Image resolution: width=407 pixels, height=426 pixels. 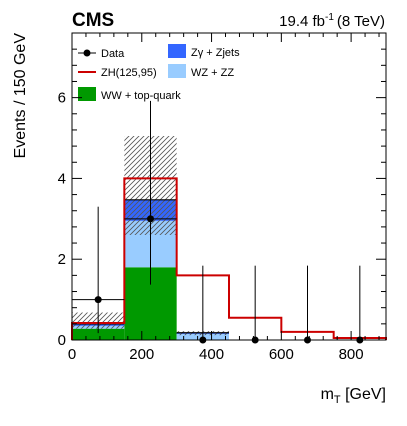 I want to click on x-axis-label-unit: [GeV], so click(x=363, y=394).